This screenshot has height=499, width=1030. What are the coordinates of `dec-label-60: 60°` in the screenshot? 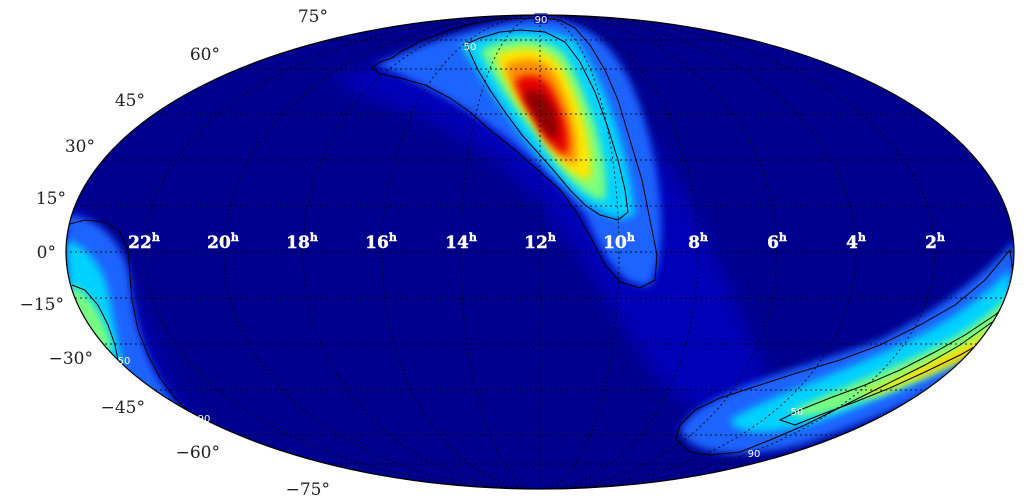 It's located at (205, 55).